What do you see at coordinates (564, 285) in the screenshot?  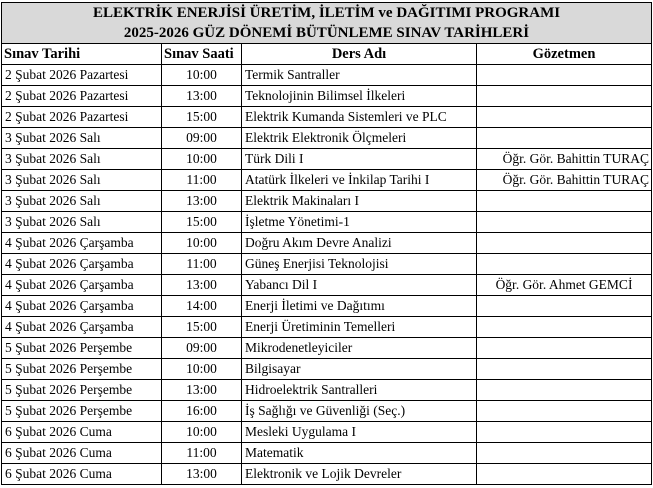 I see `cell-proctor: Öğr. Gör. Ahmet GEMCİ` at bounding box center [564, 285].